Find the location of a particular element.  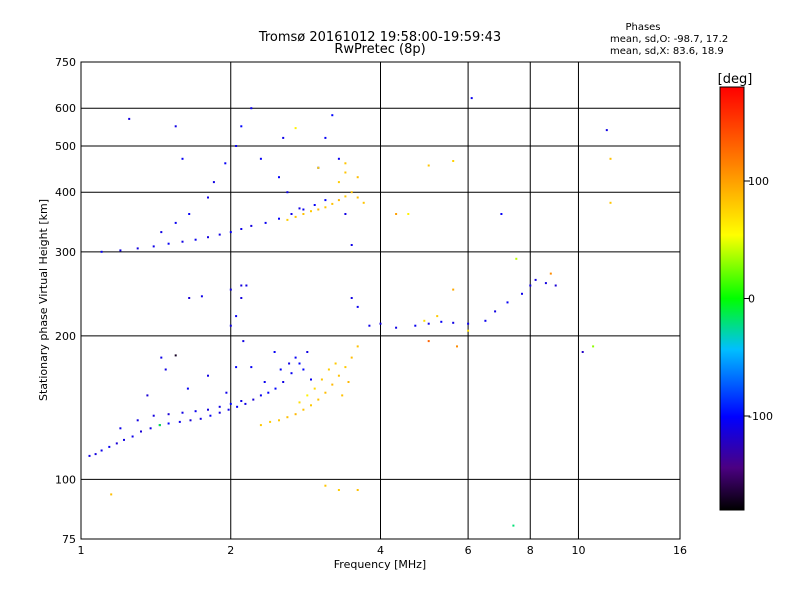

x-tick-label: 6 is located at coordinates (468, 550).